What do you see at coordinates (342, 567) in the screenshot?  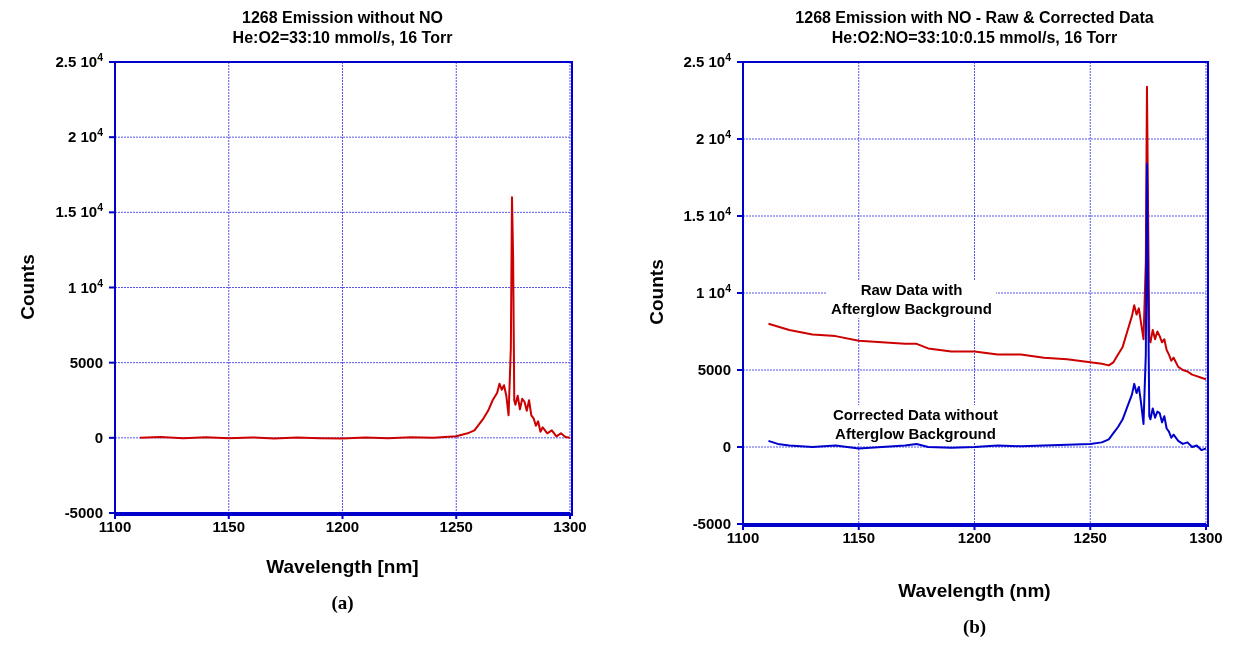 I see `x-axis-title: Wavelength [nm]` at bounding box center [342, 567].